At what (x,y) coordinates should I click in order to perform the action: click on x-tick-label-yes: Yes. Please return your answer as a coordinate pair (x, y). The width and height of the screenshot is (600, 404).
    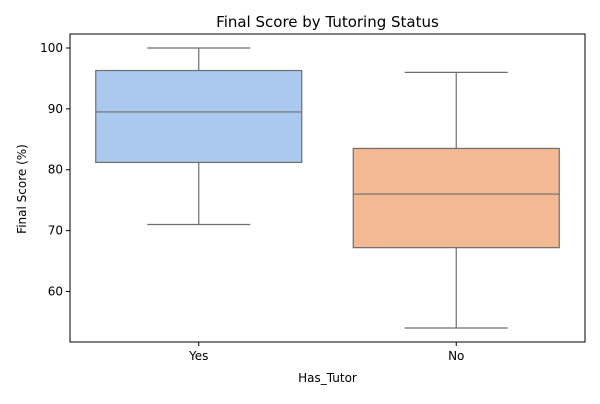
    Looking at the image, I should click on (198, 356).